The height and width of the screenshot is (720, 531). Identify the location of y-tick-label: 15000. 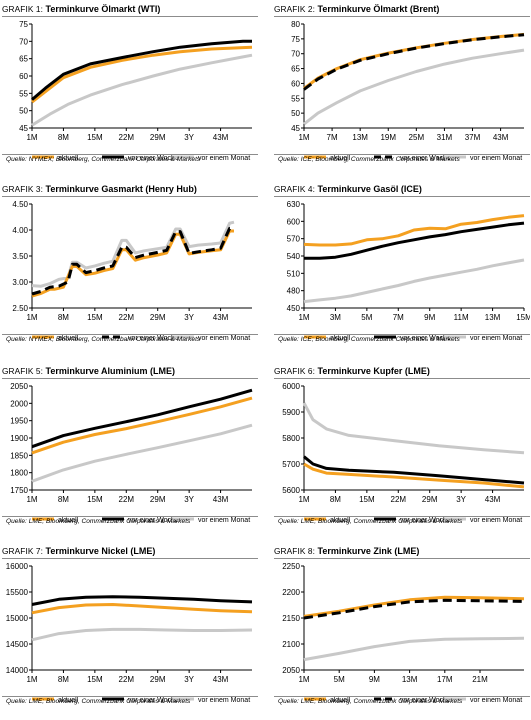
(17, 618).